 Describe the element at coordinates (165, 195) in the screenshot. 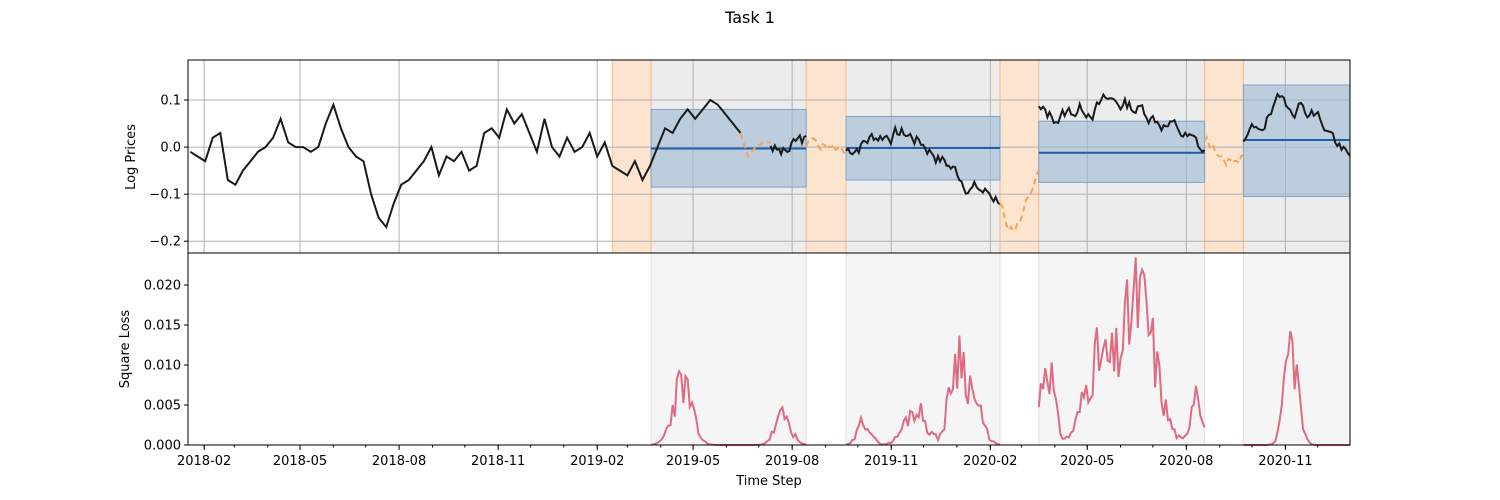

I see `y-tick-label: −0.1` at that location.